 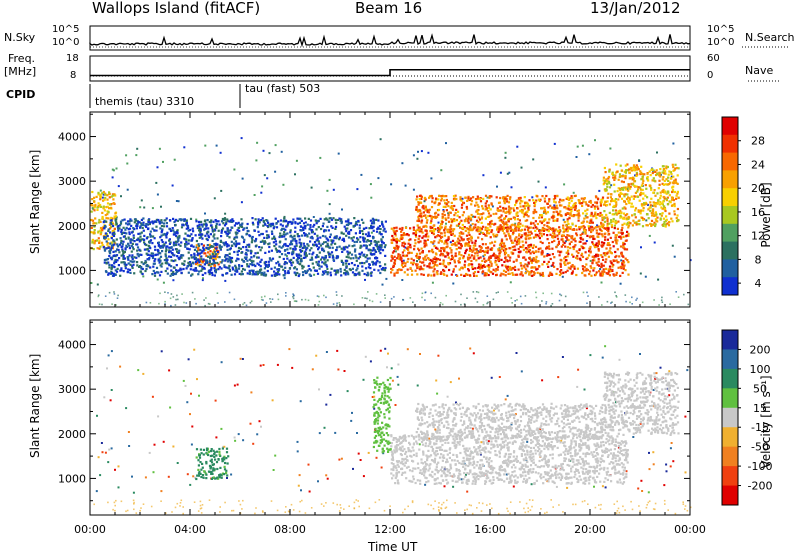 I want to click on ground-scatter-dot, so click(x=302, y=299).